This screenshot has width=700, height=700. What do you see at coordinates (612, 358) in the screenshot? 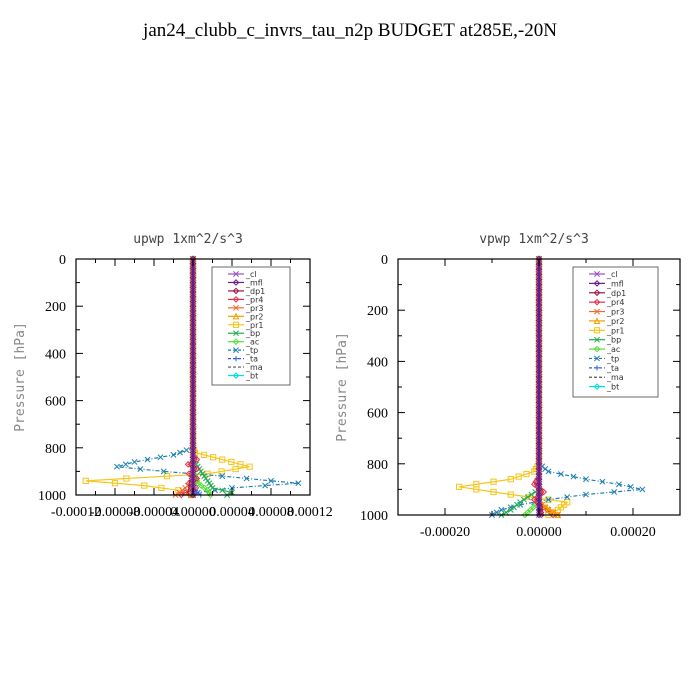
I see `legend-label: _tp` at bounding box center [612, 358].